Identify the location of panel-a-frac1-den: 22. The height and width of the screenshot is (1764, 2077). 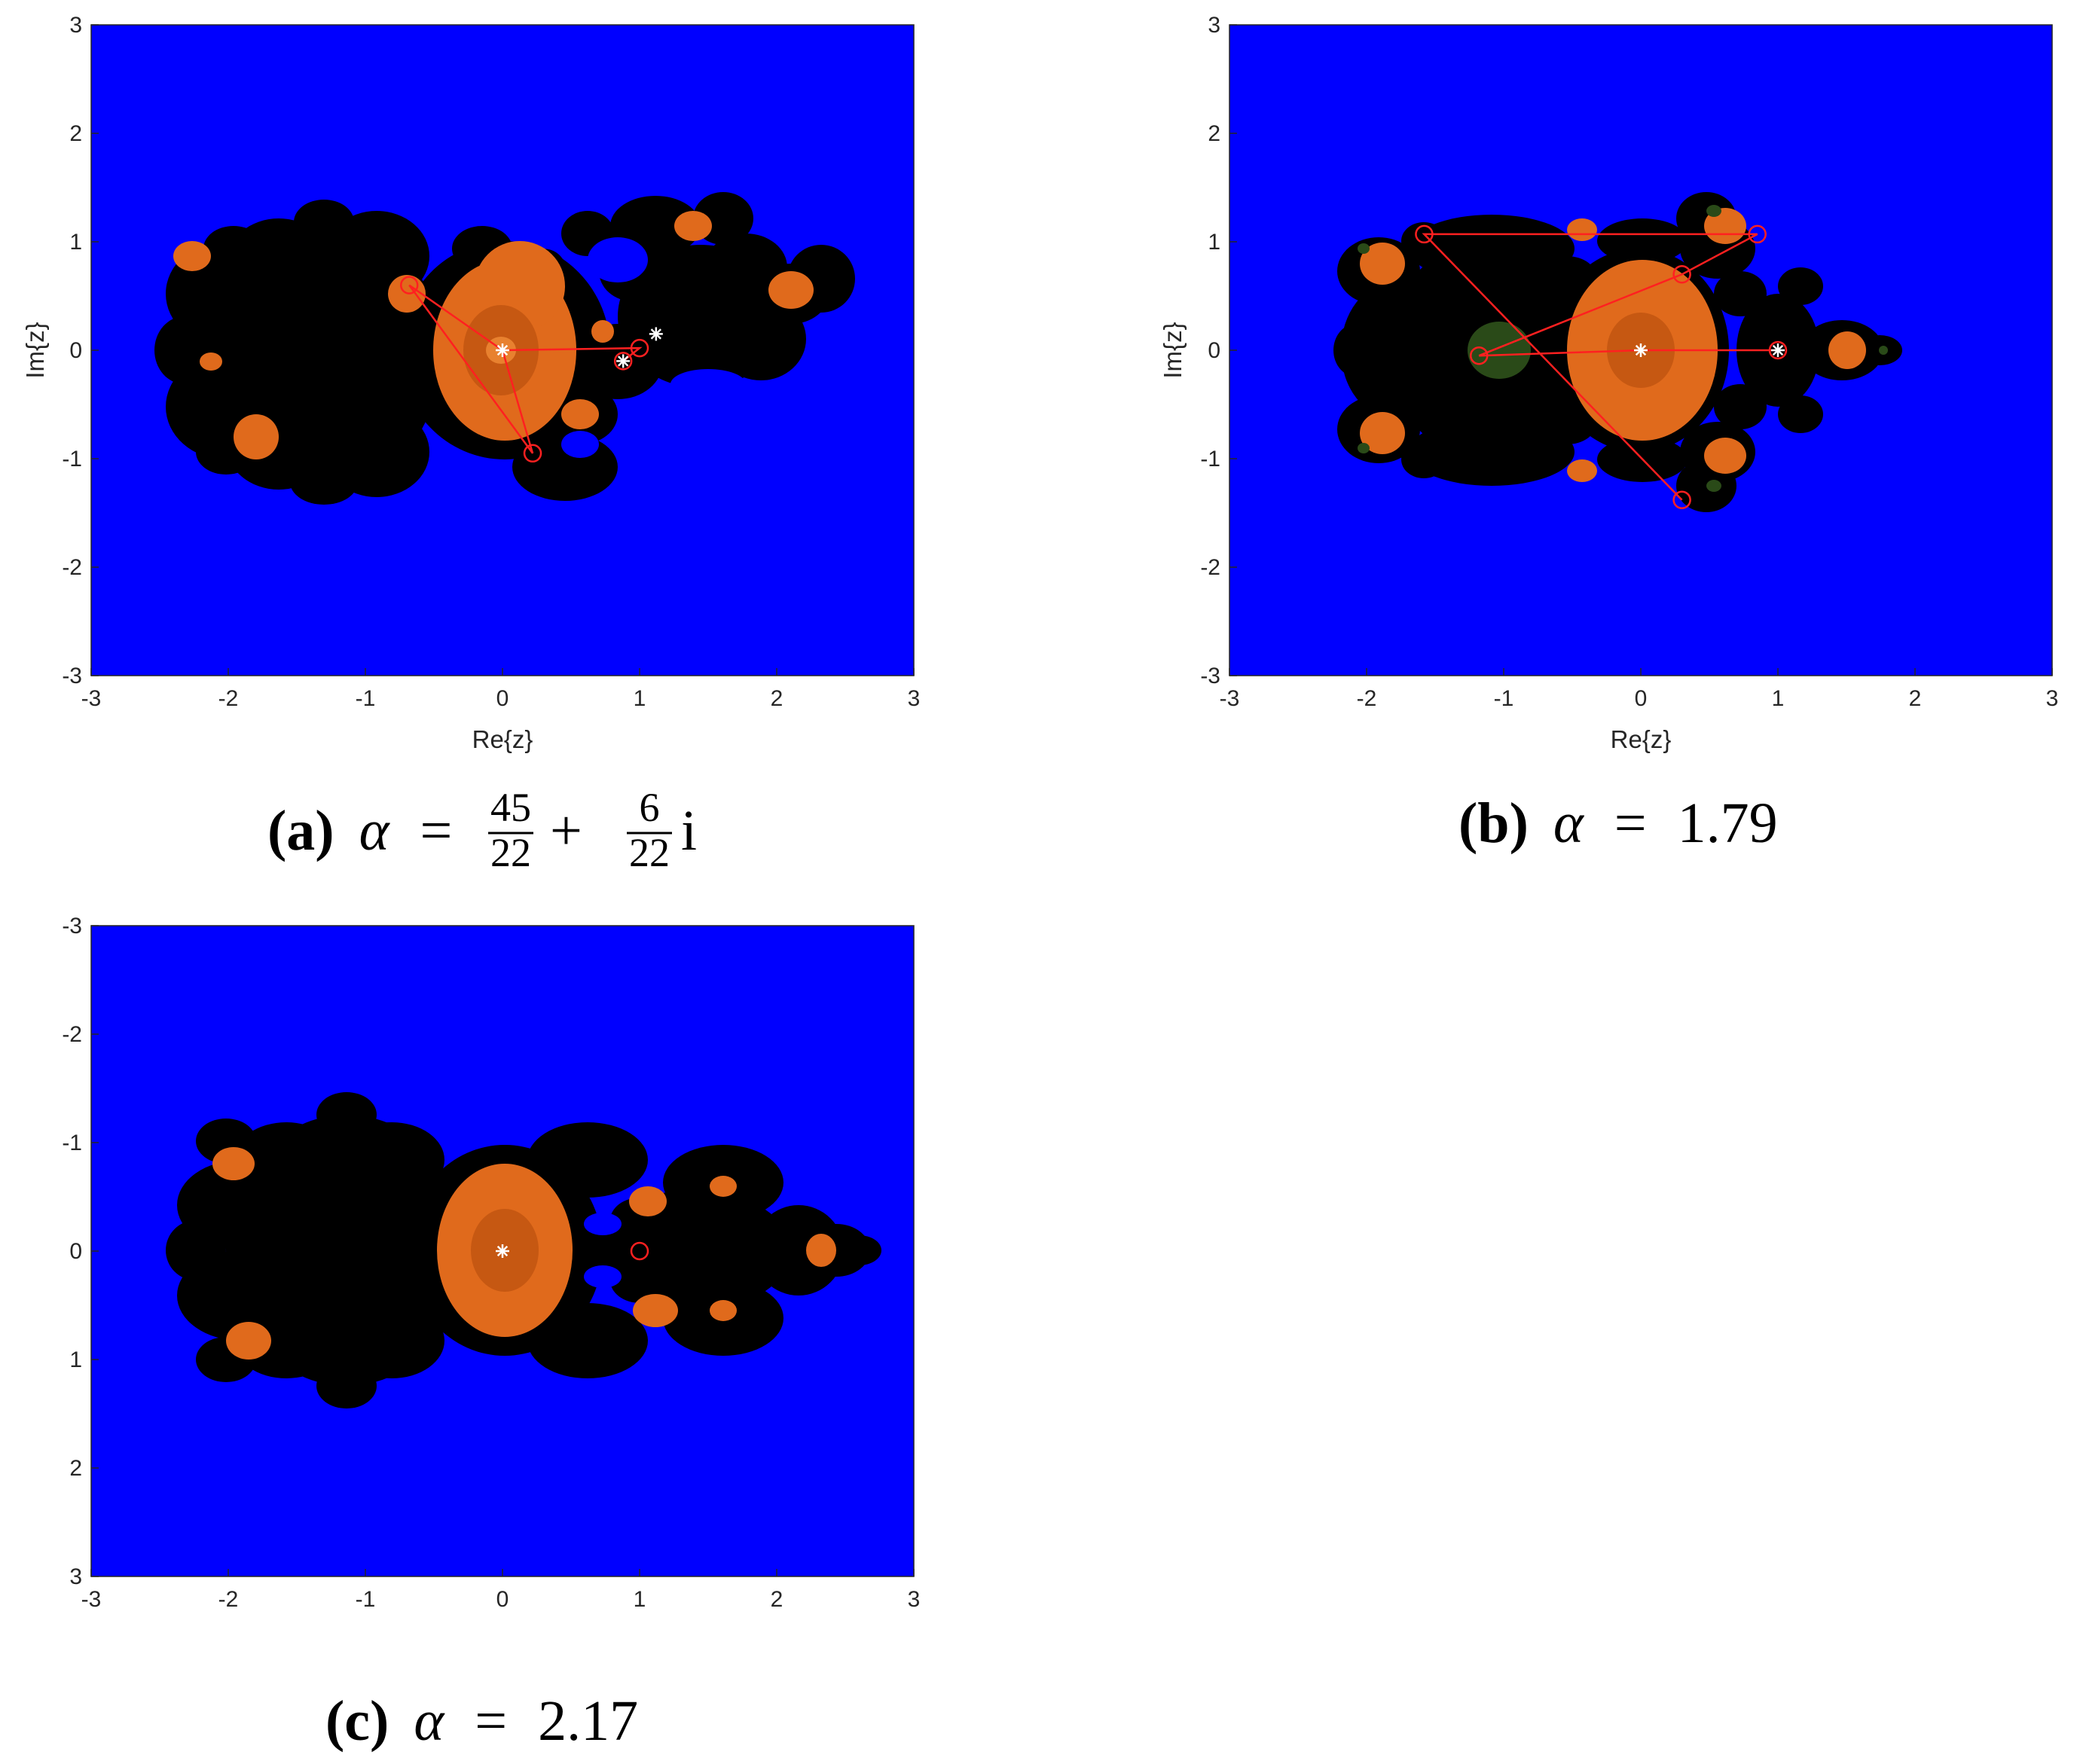
(510, 852).